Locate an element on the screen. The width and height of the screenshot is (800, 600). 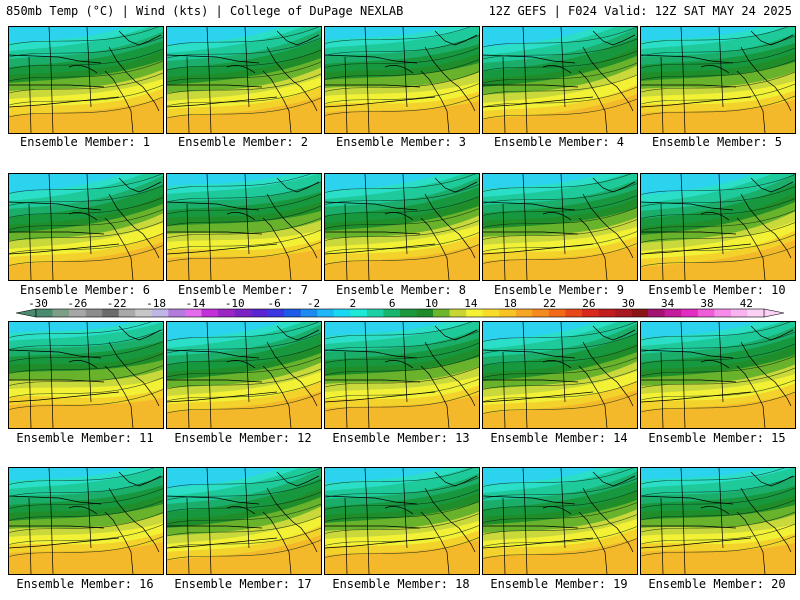
member-label: Ensemble Member: 14 is located at coordinates (559, 438).